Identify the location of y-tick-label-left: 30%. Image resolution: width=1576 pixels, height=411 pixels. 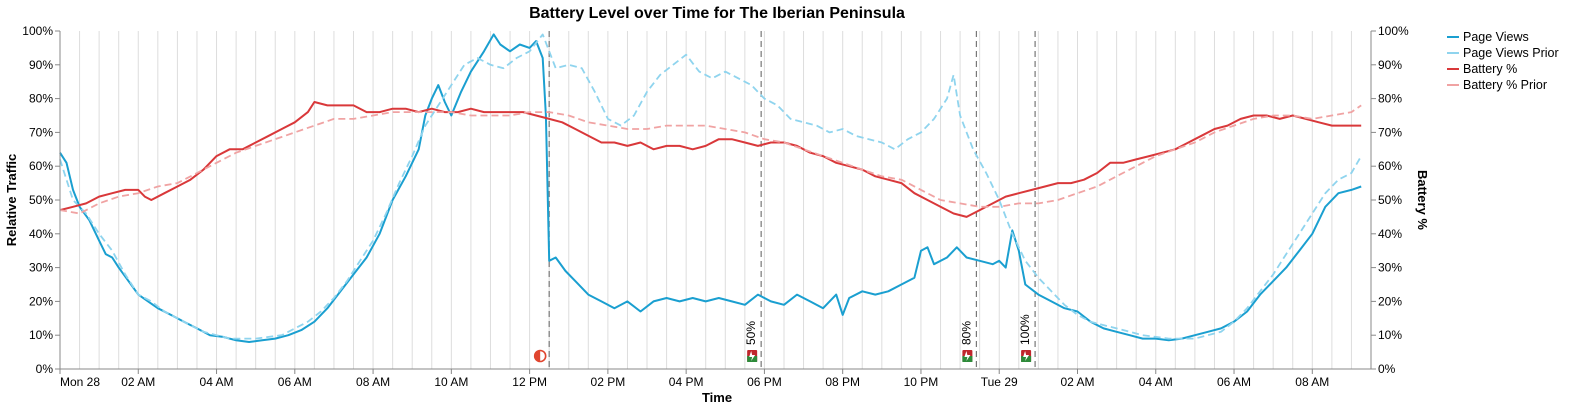
(41, 268).